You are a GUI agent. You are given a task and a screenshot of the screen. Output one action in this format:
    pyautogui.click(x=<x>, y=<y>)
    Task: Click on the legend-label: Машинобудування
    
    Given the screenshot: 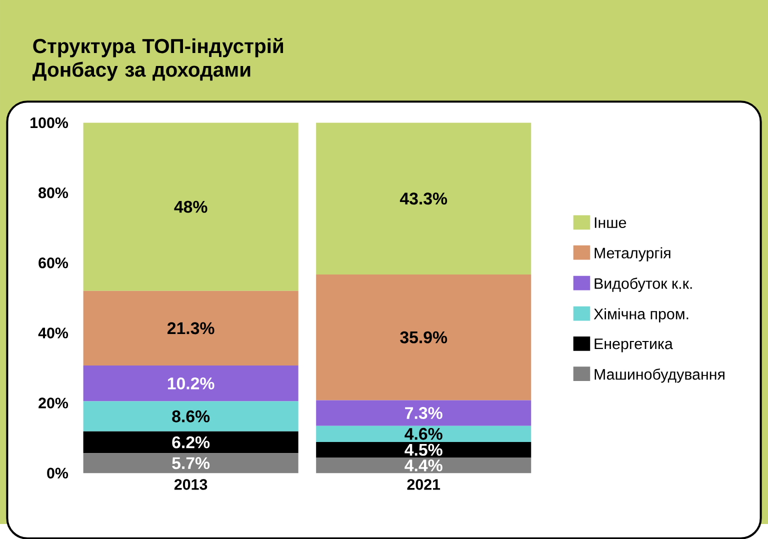 What is the action you would take?
    pyautogui.click(x=659, y=375)
    